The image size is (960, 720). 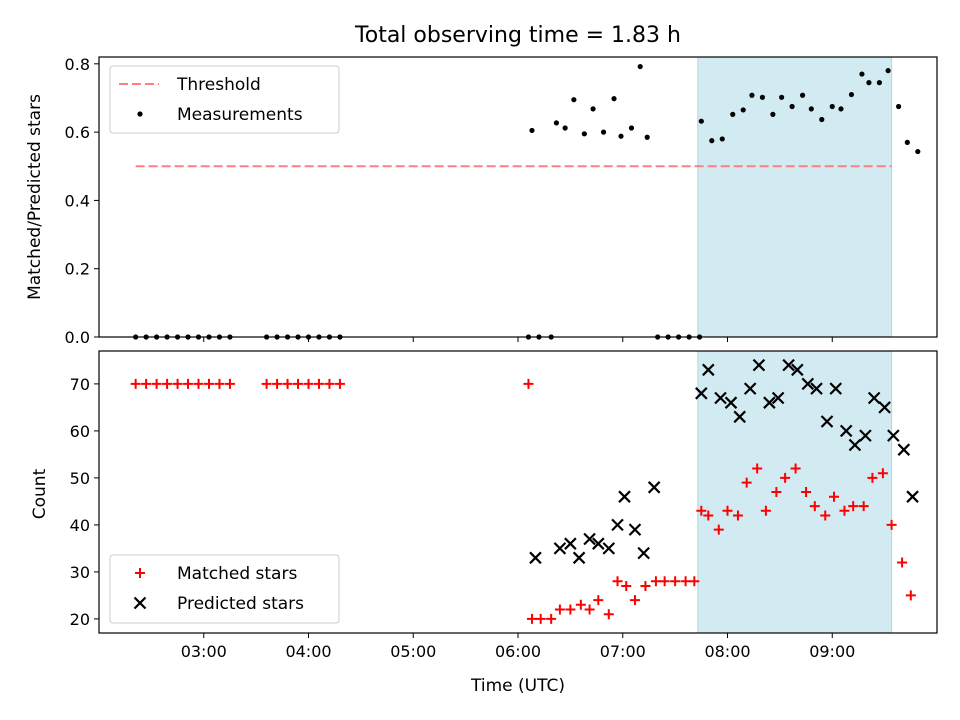 What do you see at coordinates (80, 384) in the screenshot?
I see `y-tick-label: 70` at bounding box center [80, 384].